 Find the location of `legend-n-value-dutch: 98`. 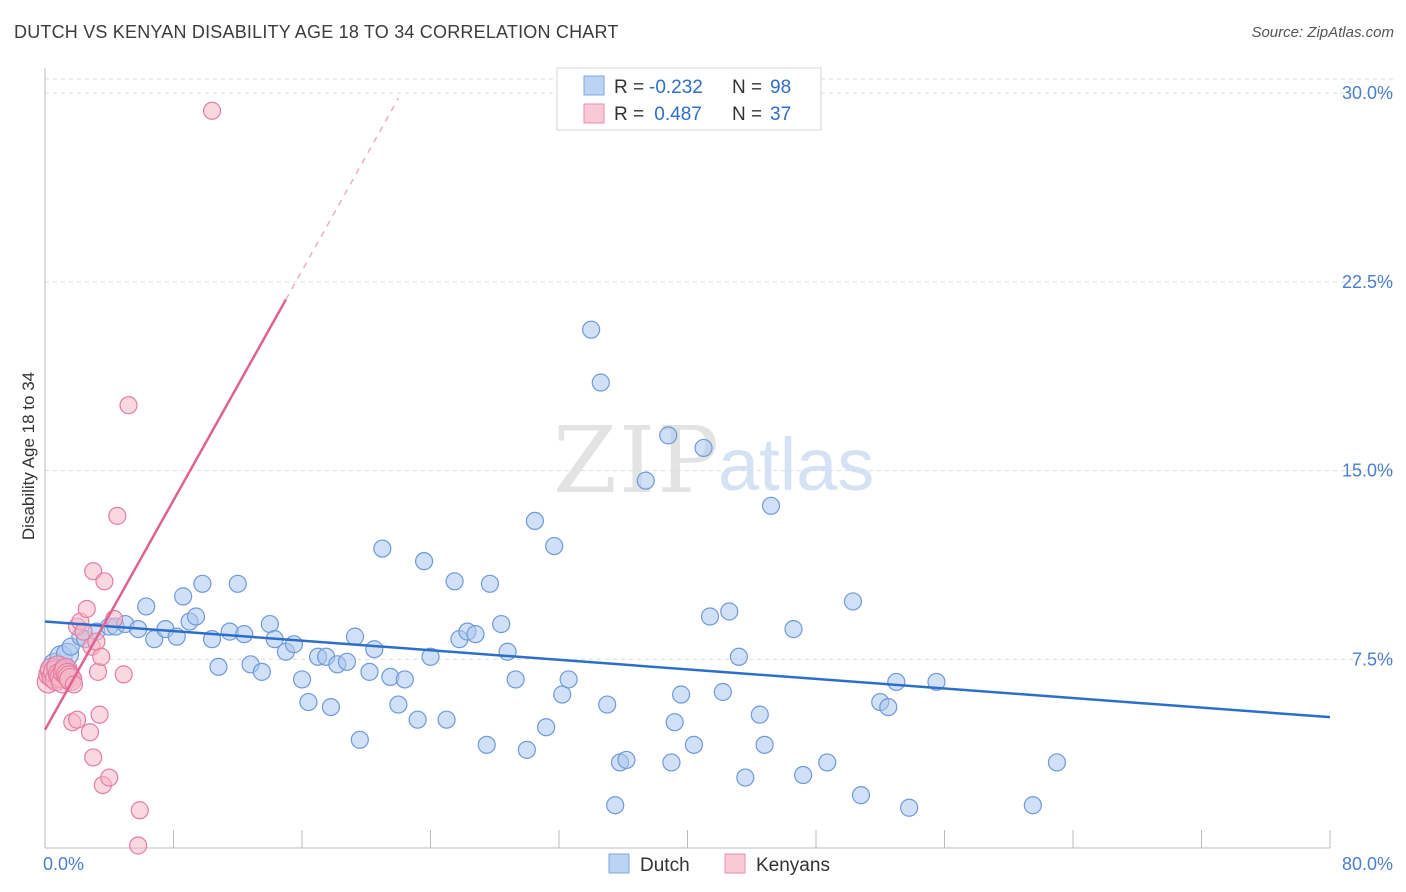

legend-n-value-dutch: 98 is located at coordinates (780, 87).